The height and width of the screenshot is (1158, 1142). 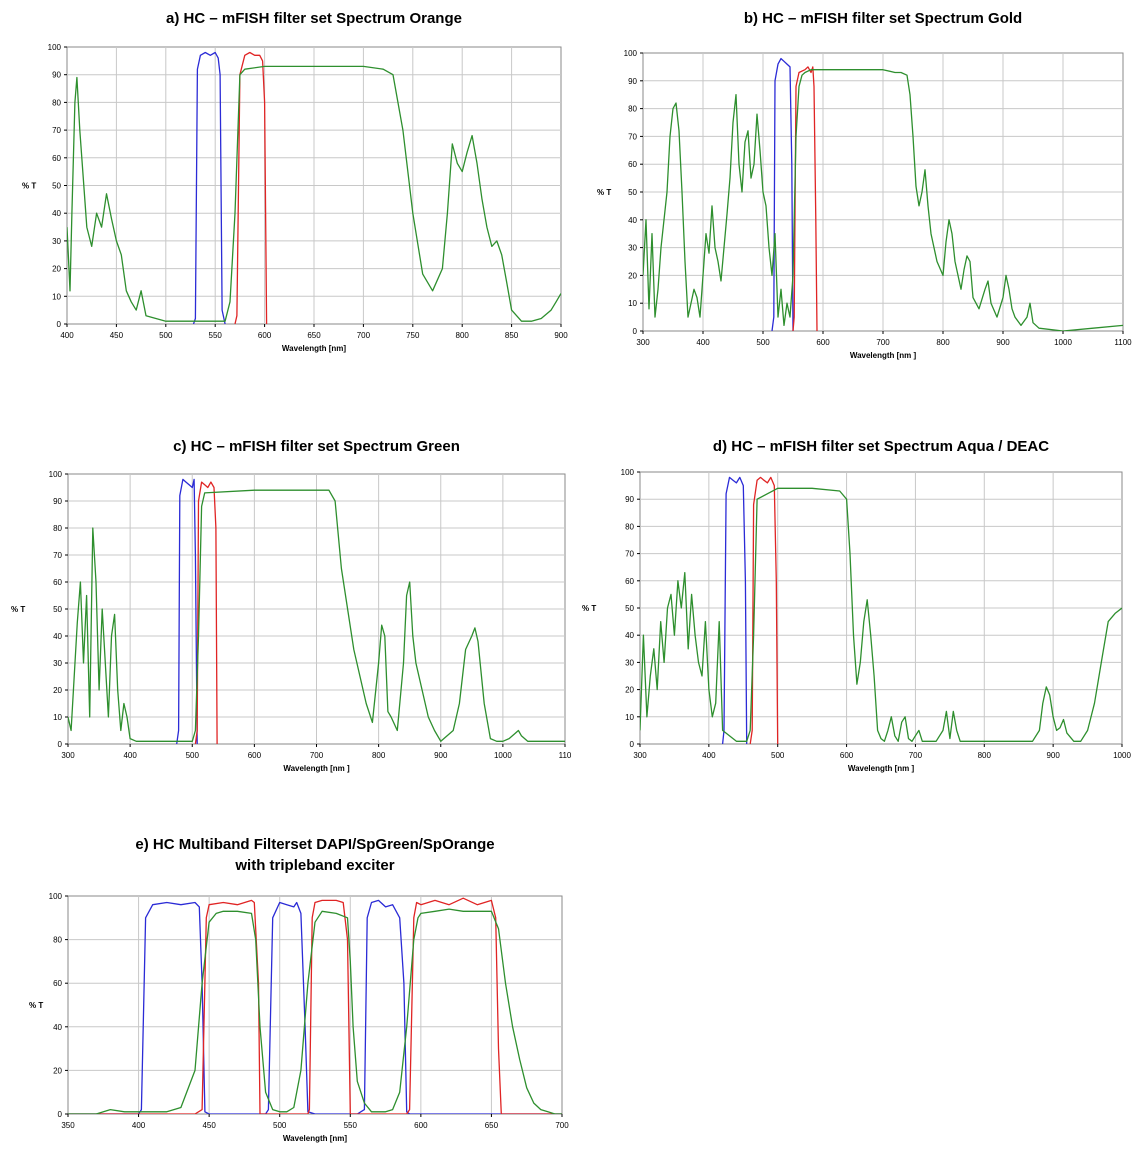 What do you see at coordinates (209, 1125) in the screenshot?
I see `x-tick-label: 450` at bounding box center [209, 1125].